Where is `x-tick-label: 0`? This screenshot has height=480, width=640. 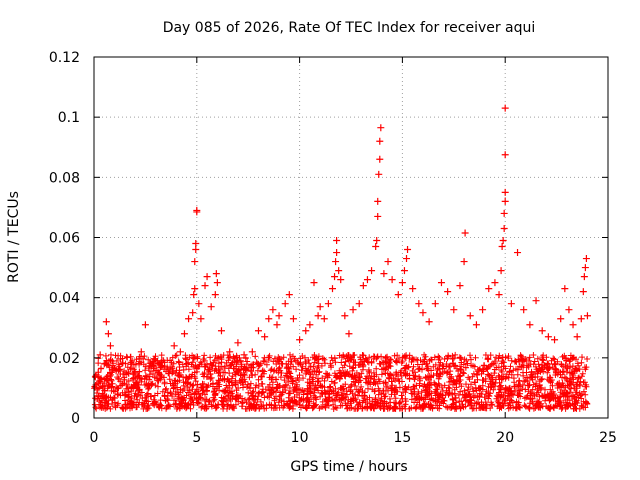 x-tick-label: 0 is located at coordinates (94, 438).